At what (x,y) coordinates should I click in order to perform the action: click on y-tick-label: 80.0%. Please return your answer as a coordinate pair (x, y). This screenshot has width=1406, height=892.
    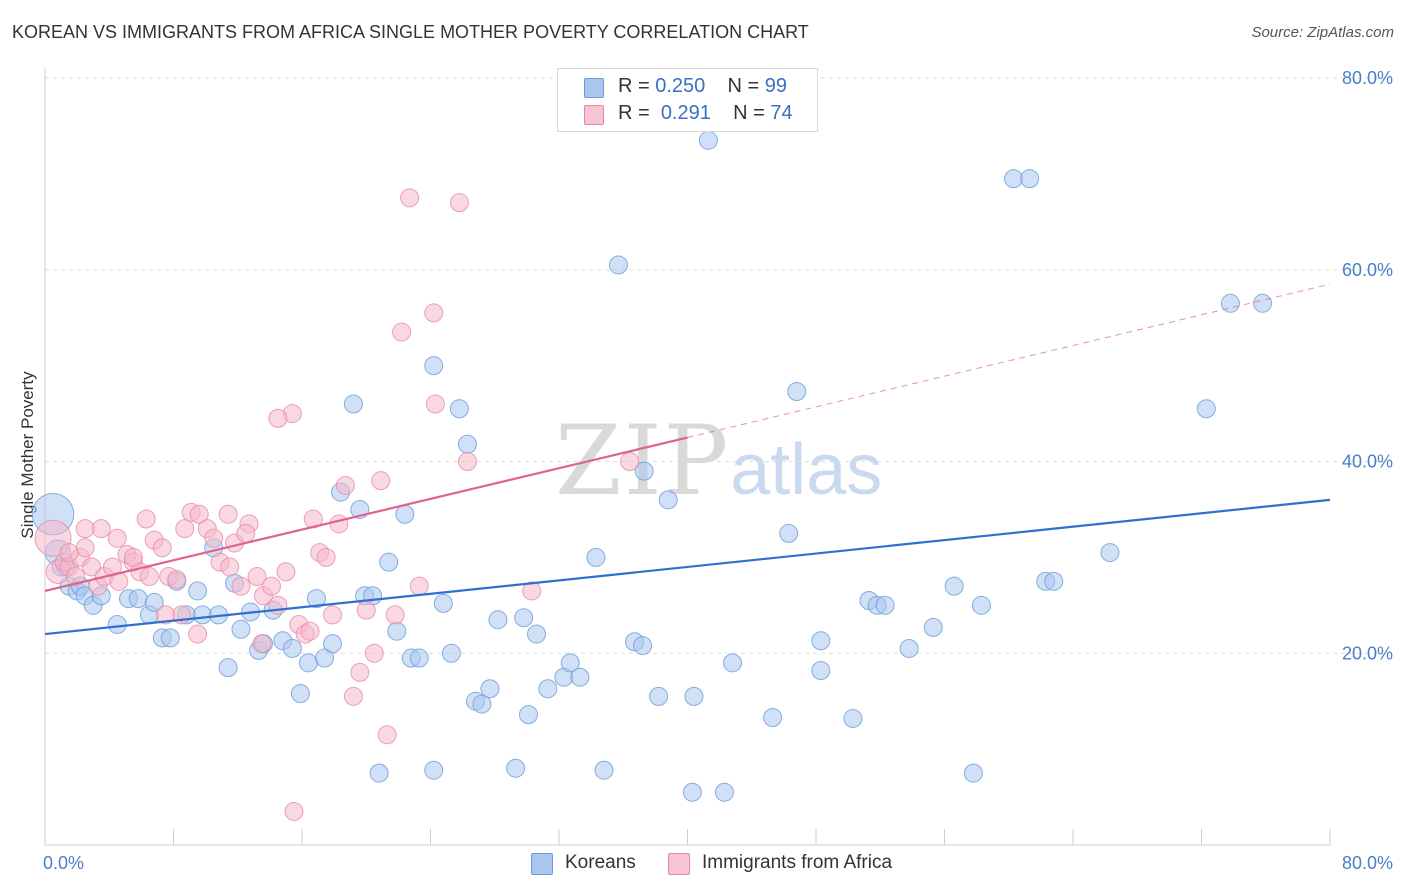
    Looking at the image, I should click on (1367, 78).